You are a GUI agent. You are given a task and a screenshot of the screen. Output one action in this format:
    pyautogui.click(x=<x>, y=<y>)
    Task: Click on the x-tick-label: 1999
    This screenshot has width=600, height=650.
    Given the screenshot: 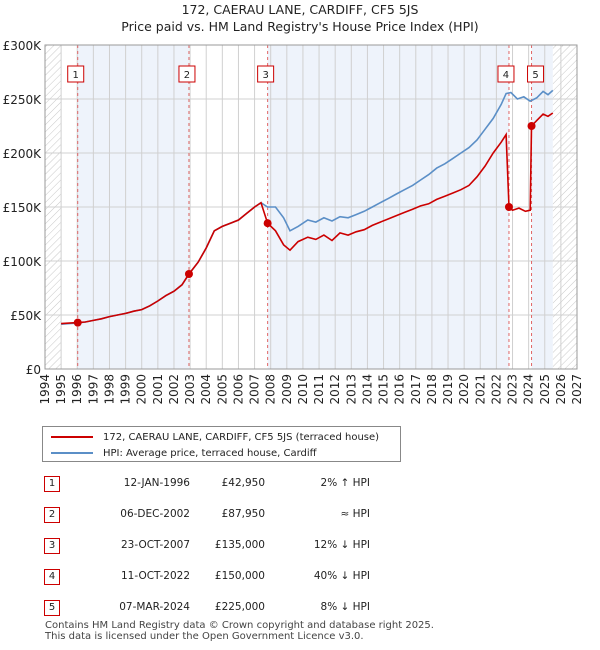 What is the action you would take?
    pyautogui.click(x=126, y=389)
    